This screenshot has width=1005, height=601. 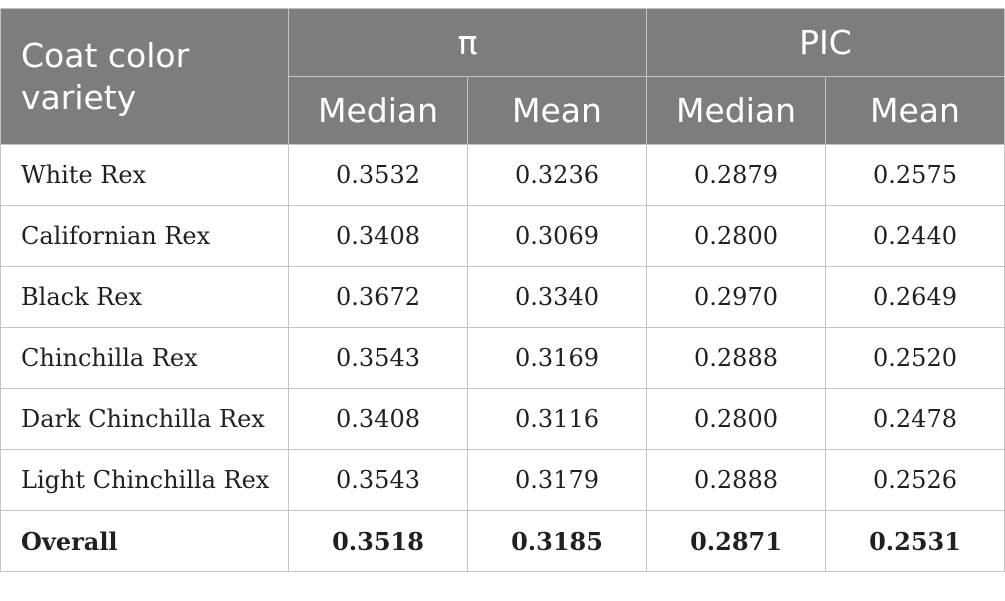 I want to click on group-header-pi: π, so click(x=467, y=42).